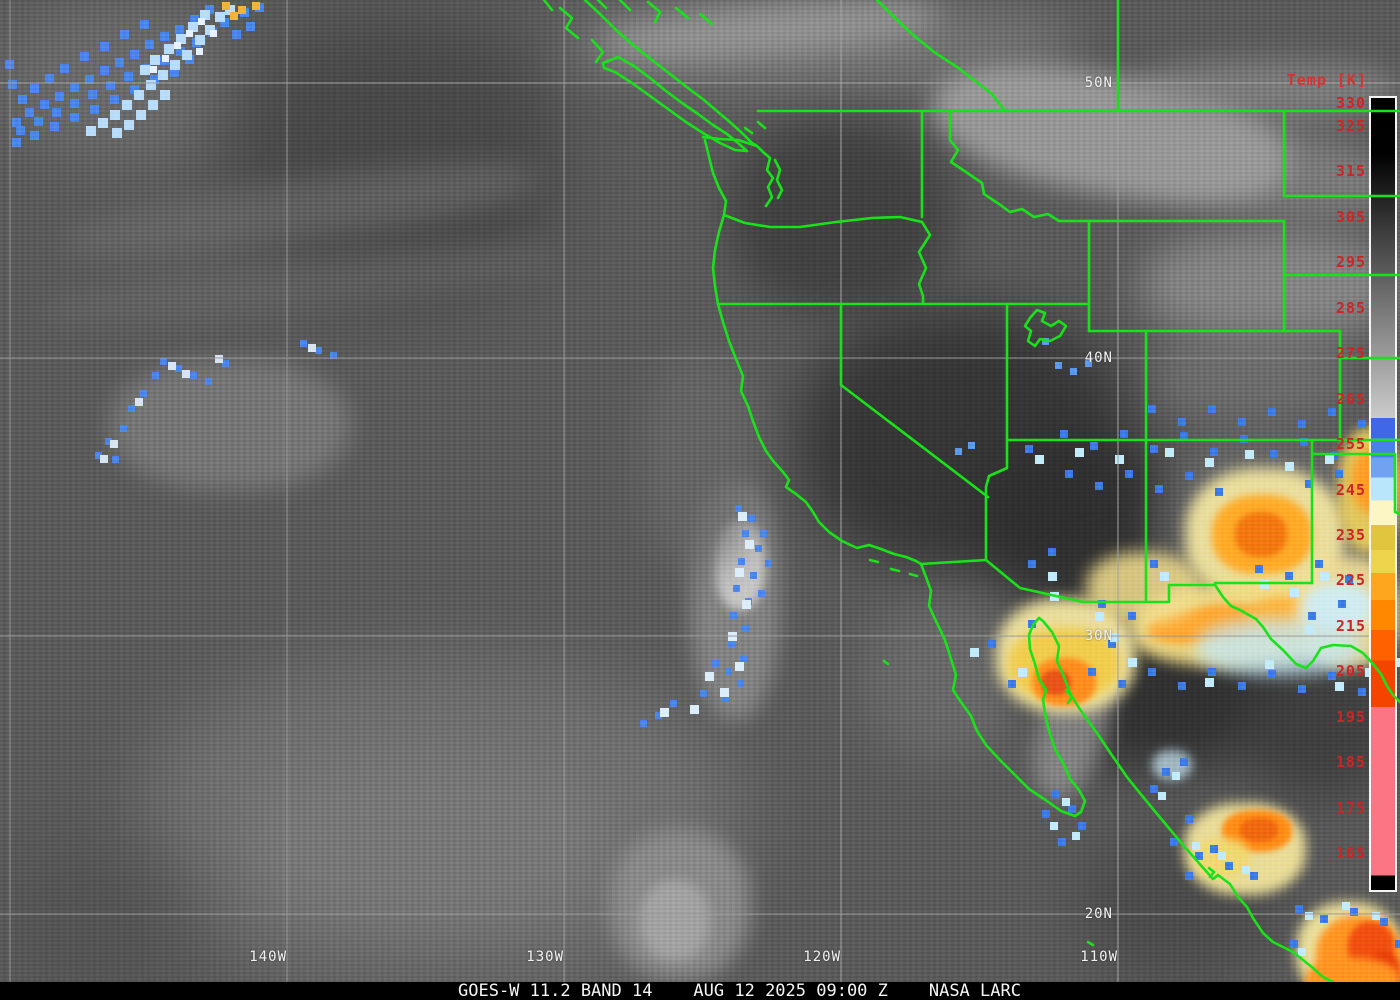 The width and height of the screenshot is (1400, 1000). I want to click on colorbar-tick-285: 285, so click(1350, 308).